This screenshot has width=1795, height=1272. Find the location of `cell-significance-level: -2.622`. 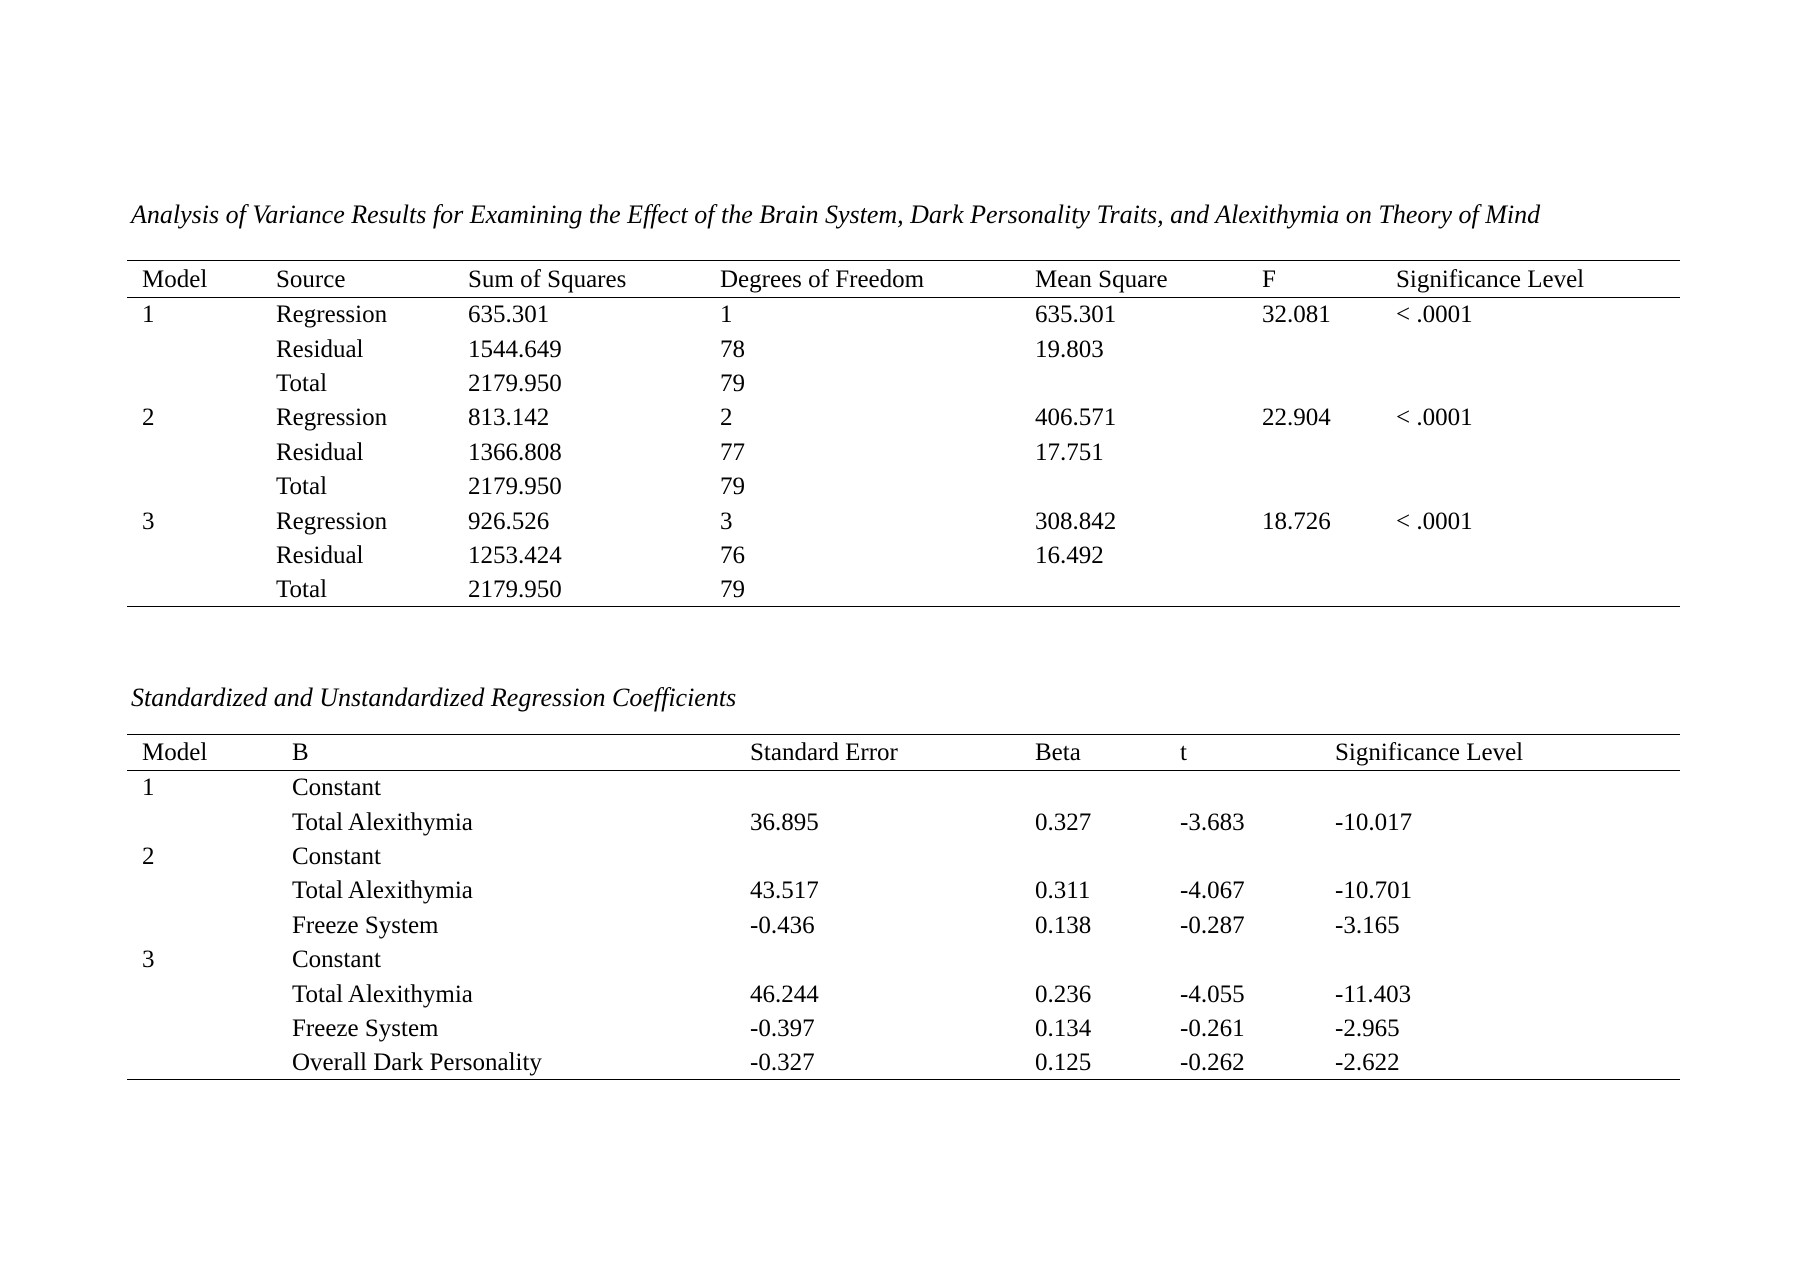

cell-significance-level: -2.622 is located at coordinates (1367, 1063).